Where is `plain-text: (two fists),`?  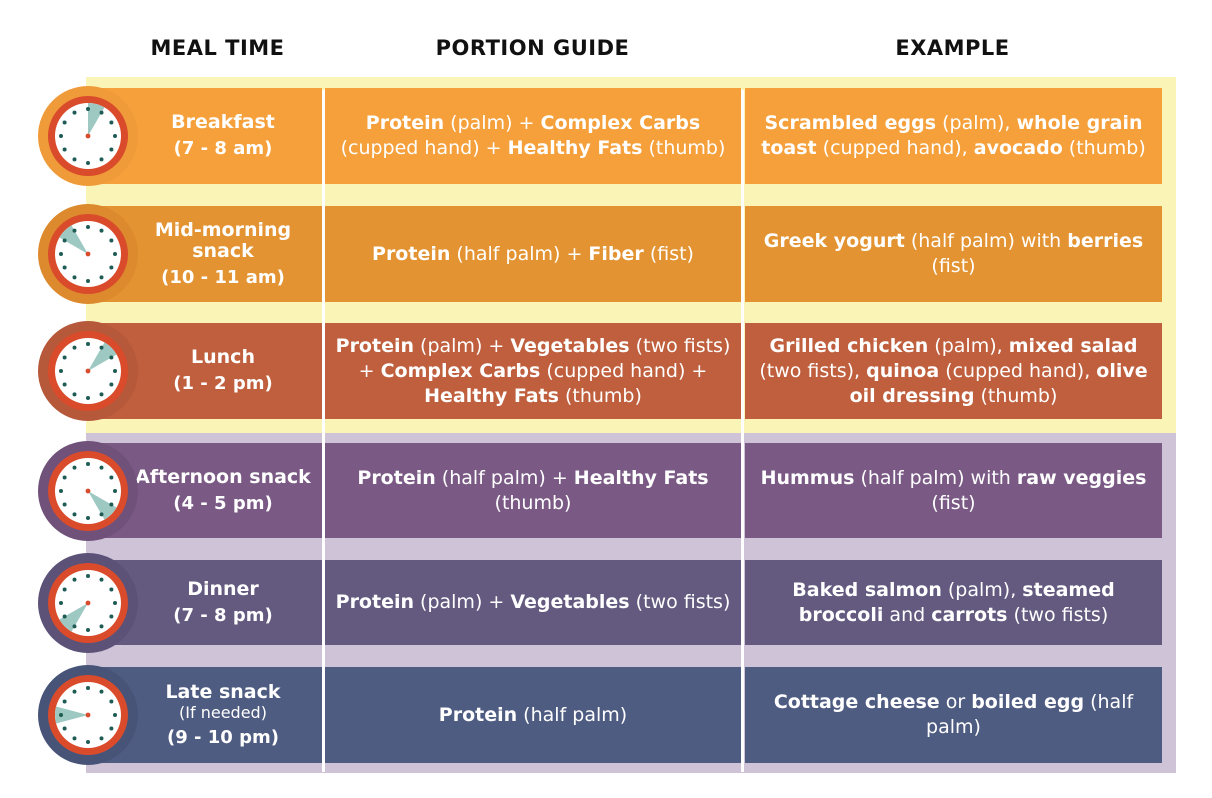
plain-text: (two fists), is located at coordinates (813, 370).